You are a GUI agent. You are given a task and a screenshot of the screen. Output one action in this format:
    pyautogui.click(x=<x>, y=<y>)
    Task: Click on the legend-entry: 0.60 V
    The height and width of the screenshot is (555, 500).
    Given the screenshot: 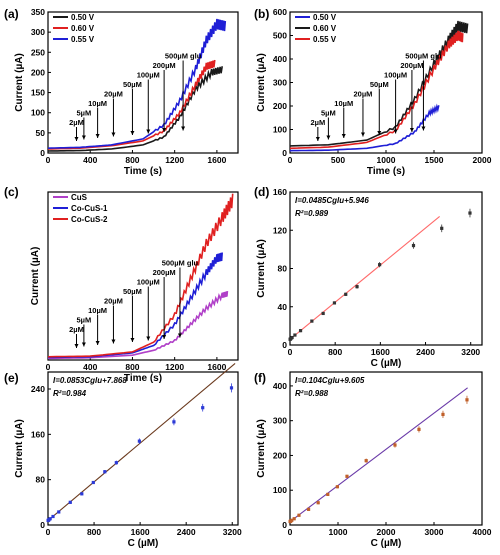 What is the action you would take?
    pyautogui.click(x=83, y=28)
    